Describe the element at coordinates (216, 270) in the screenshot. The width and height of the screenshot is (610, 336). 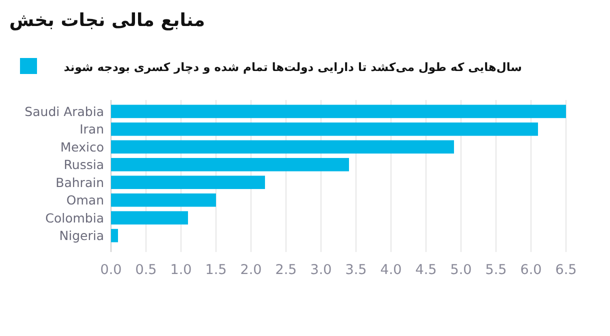
I see `x-tick-label: 1.5` at that location.